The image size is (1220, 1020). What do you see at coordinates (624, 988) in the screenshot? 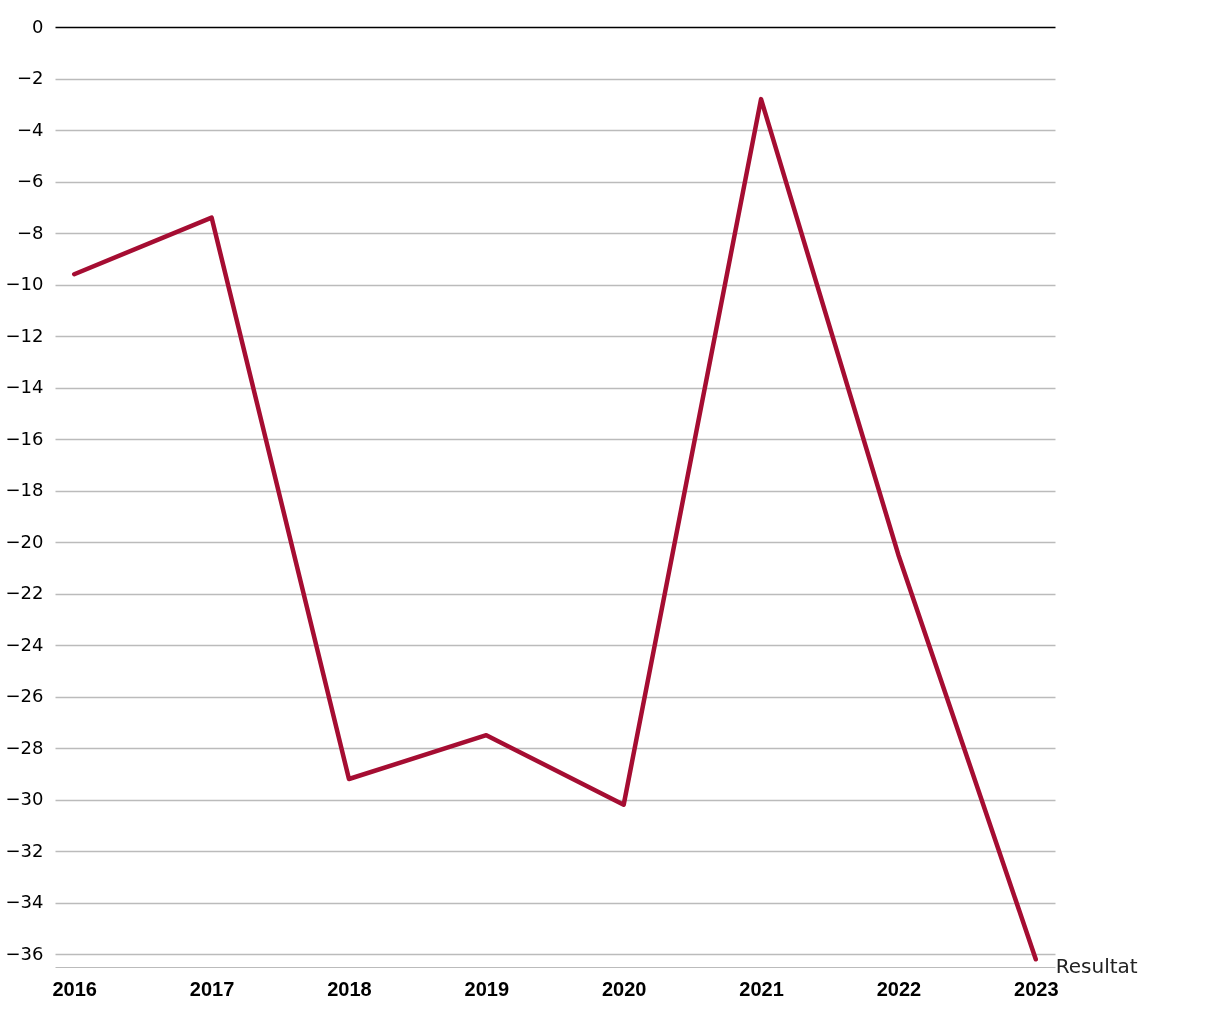
I see `x-tick-label: 2020` at bounding box center [624, 988].